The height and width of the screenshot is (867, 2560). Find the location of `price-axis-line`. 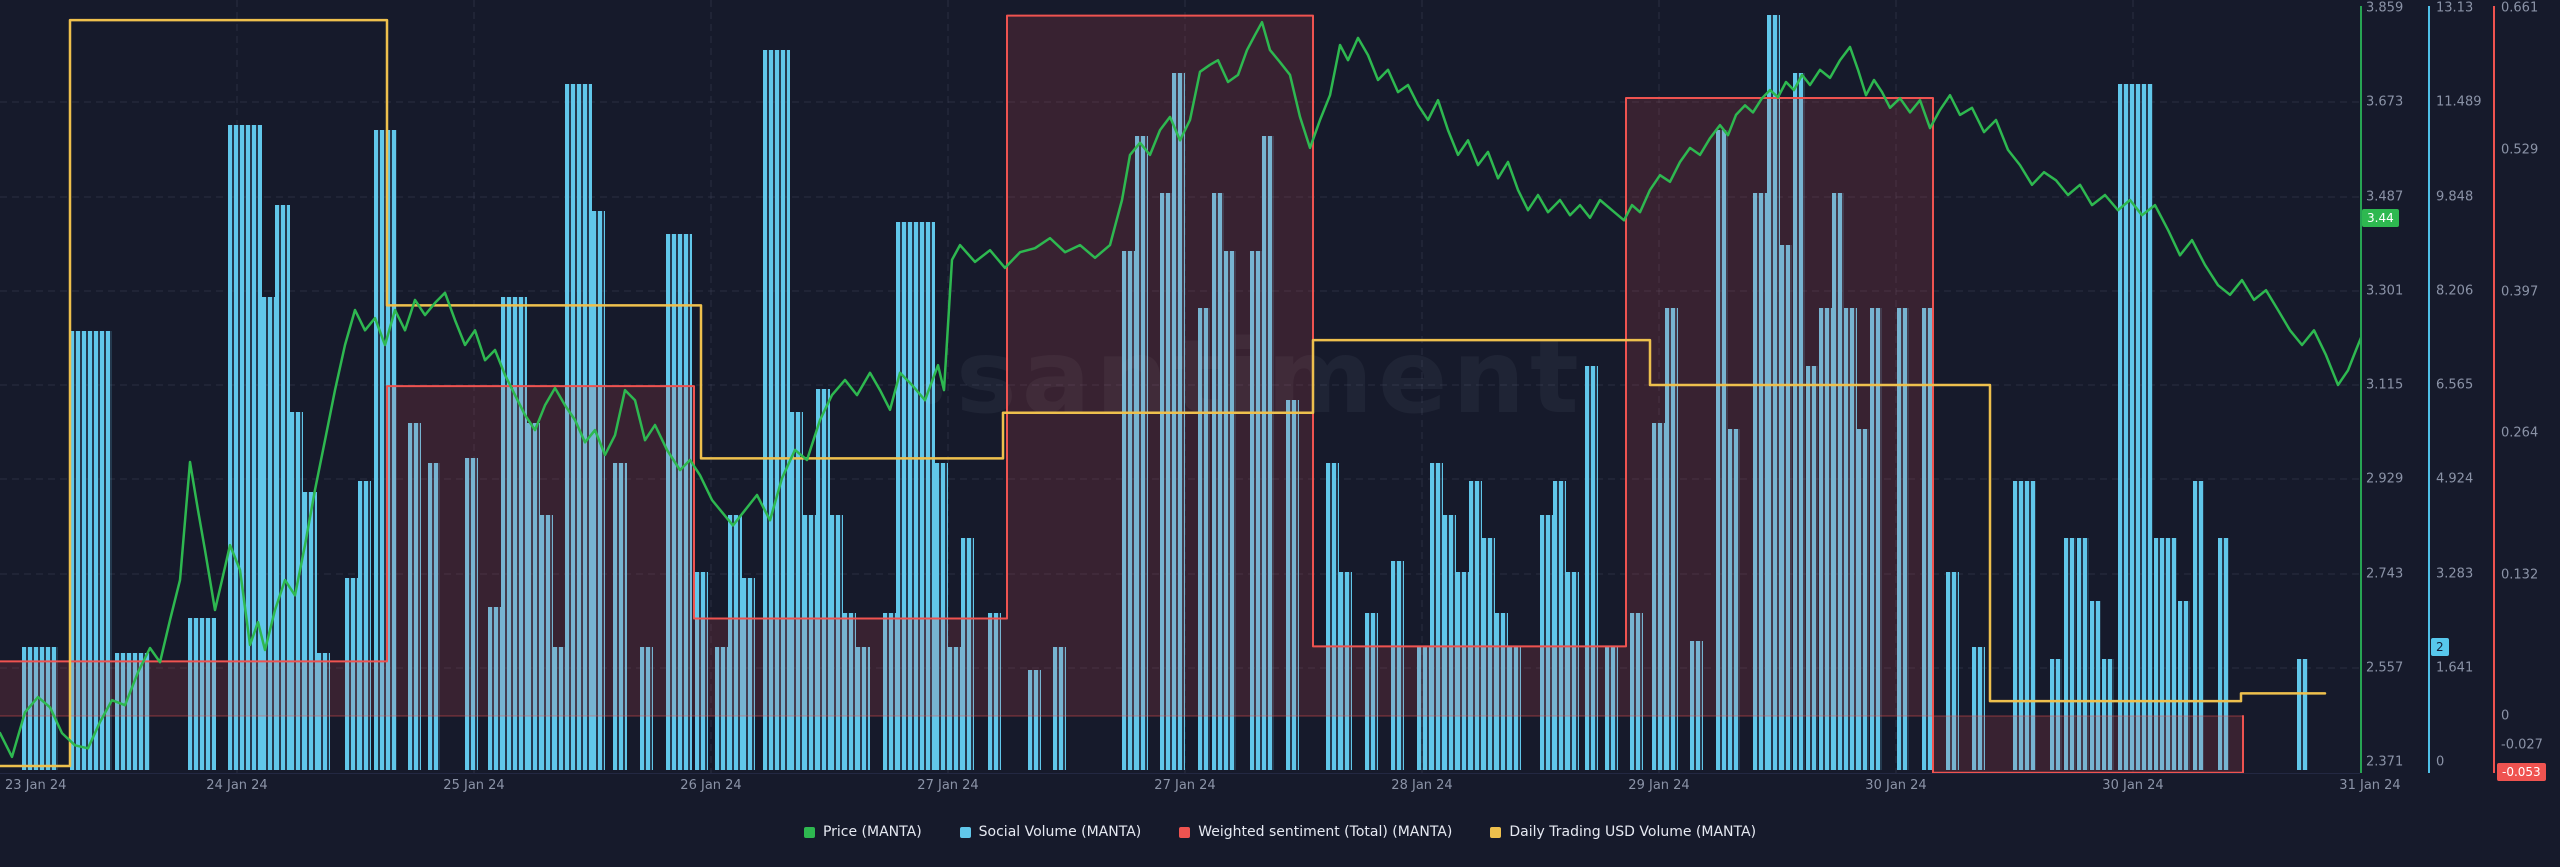

price-axis-line is located at coordinates (2361, 389).